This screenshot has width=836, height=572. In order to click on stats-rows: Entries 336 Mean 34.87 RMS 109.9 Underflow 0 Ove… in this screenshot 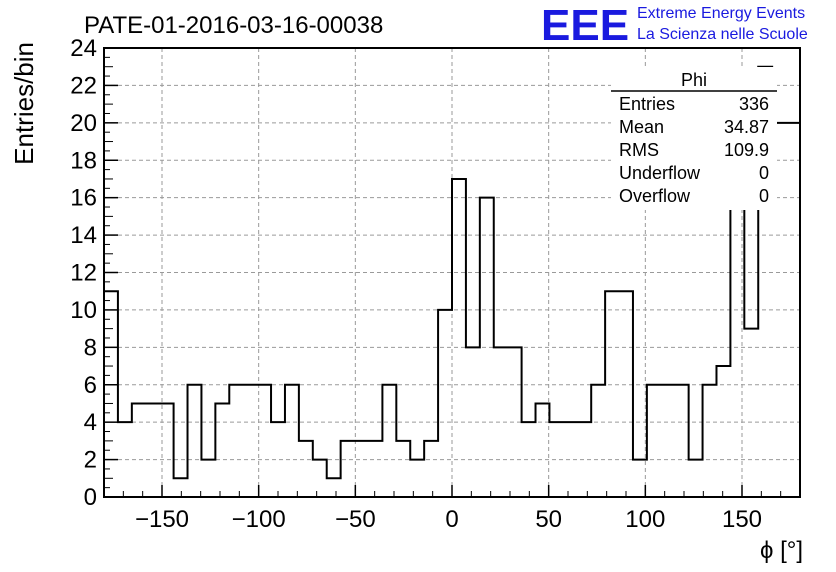, I will do `click(694, 150)`.